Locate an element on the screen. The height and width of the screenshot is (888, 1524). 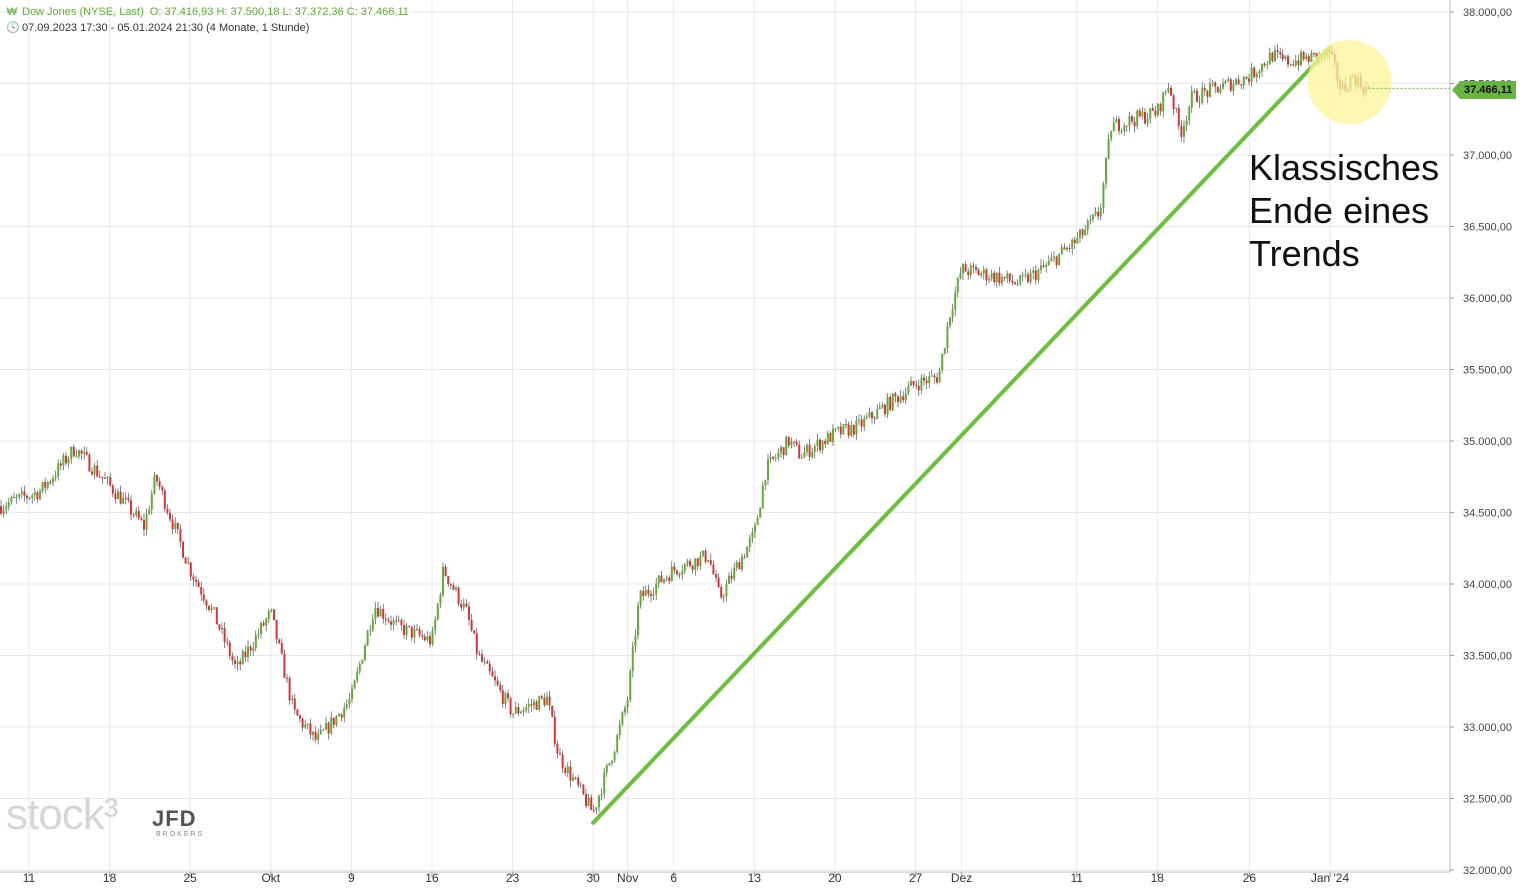
x-tick-label: 30 is located at coordinates (593, 878).